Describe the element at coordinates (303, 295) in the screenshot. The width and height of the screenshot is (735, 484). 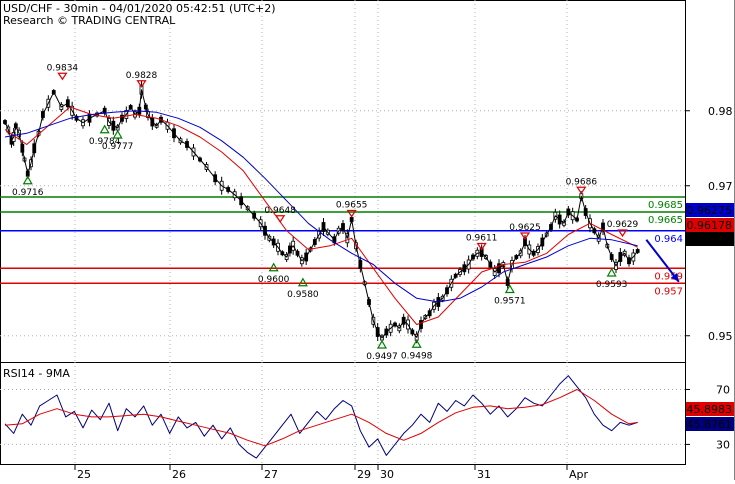
I see `trough-label: 0.9580` at that location.